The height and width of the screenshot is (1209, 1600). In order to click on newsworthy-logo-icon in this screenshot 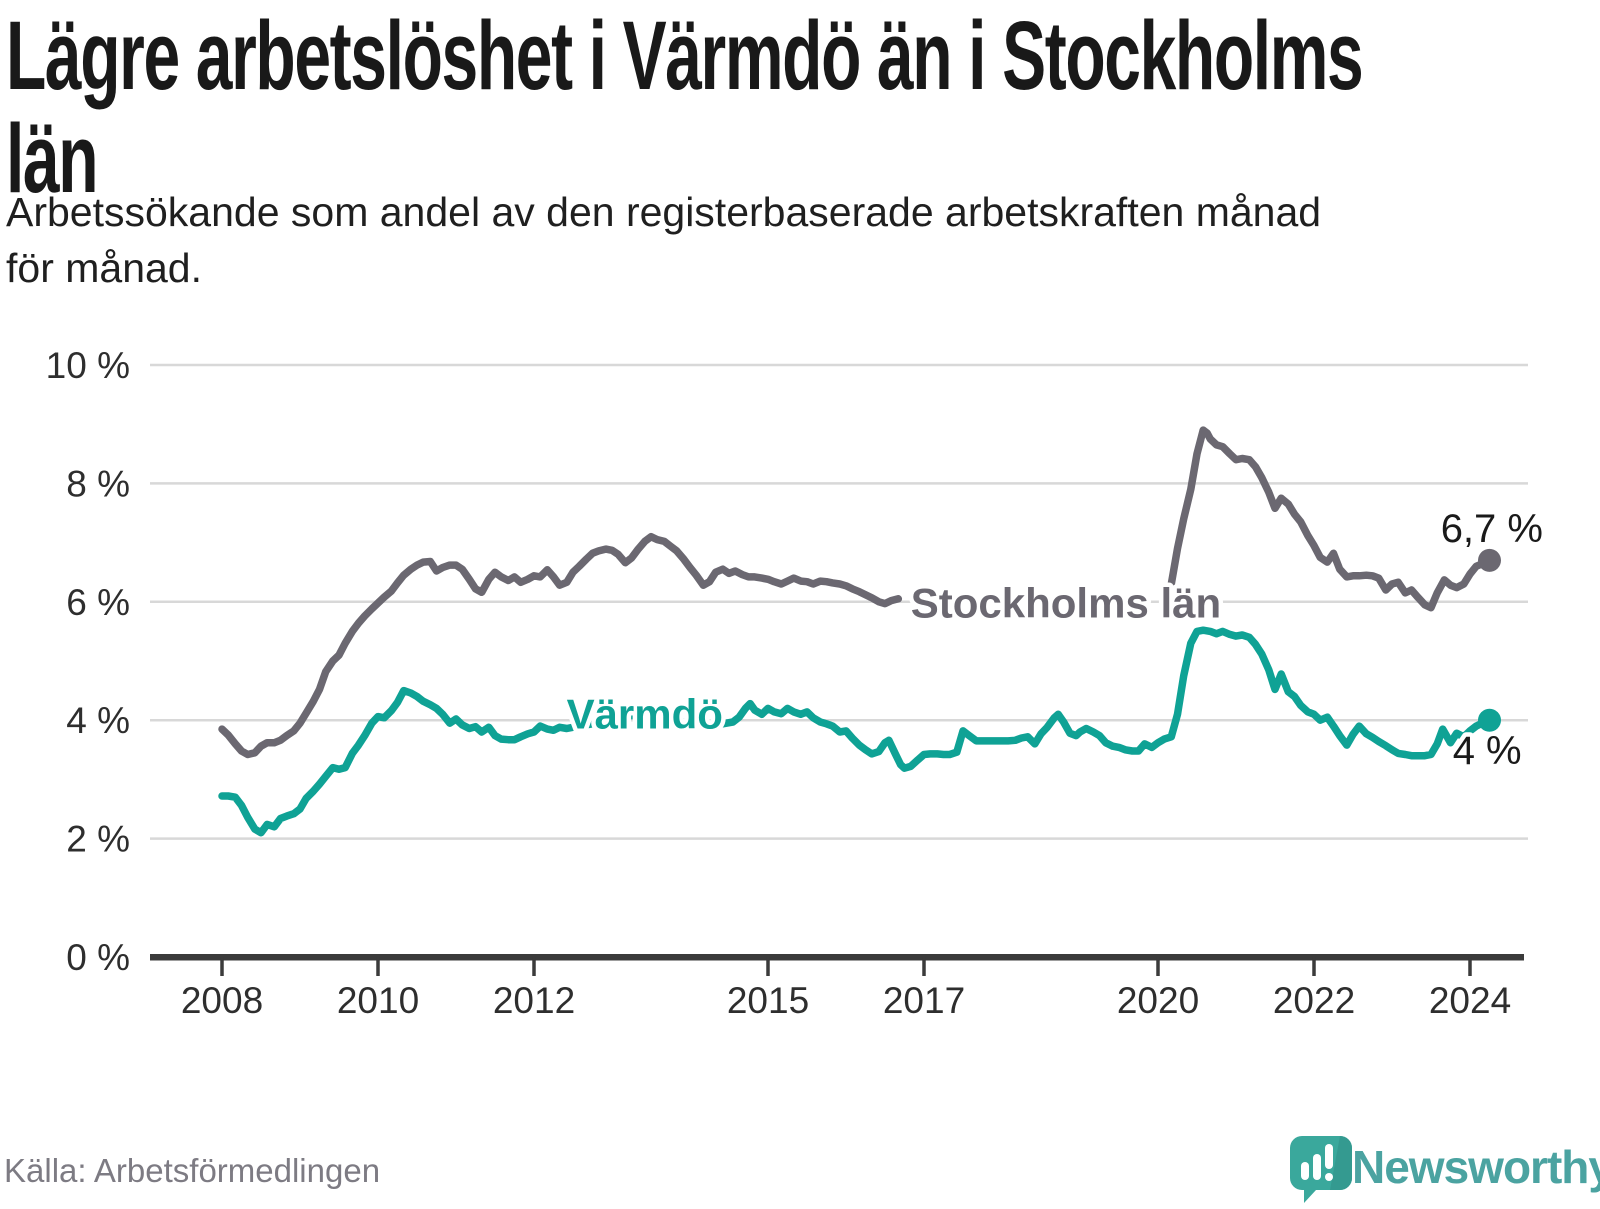, I will do `click(1321, 1169)`.